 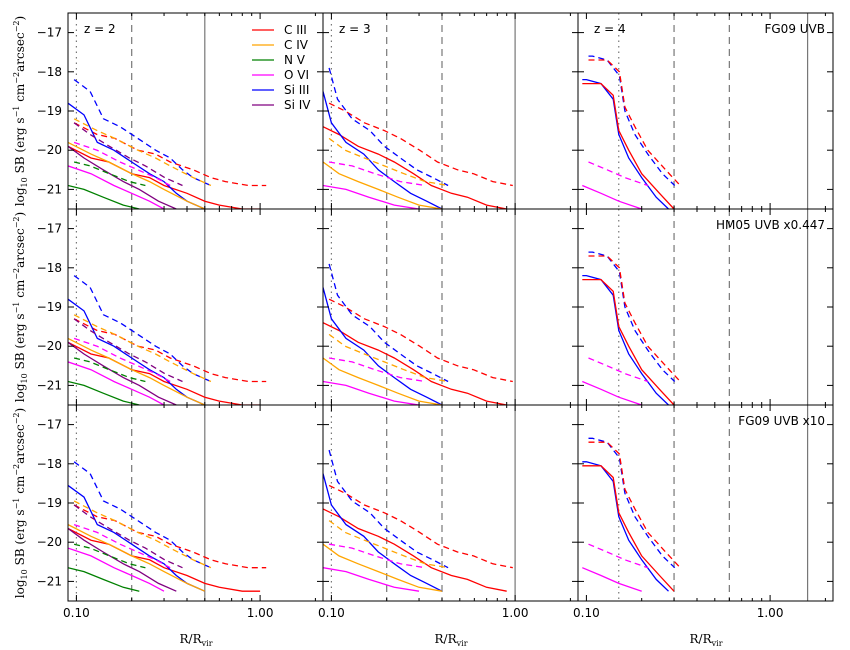 What do you see at coordinates (296, 45) in the screenshot?
I see `legend-label: C IV` at bounding box center [296, 45].